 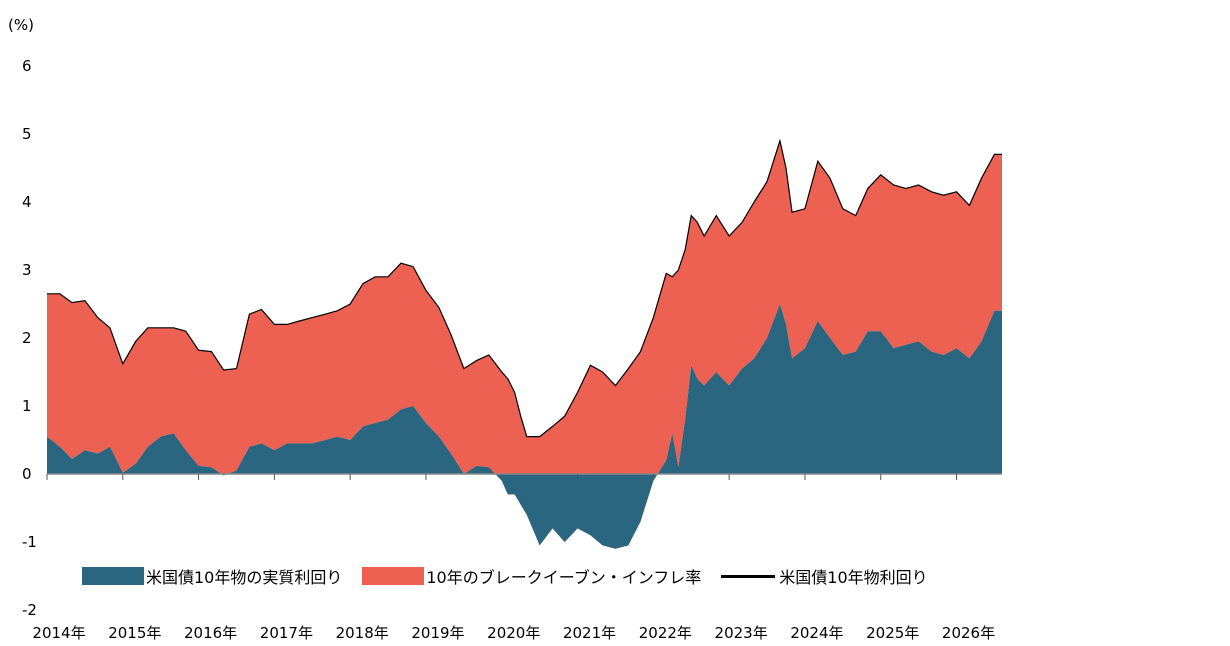 I want to click on legend-swatch-breakeven, so click(x=393, y=576).